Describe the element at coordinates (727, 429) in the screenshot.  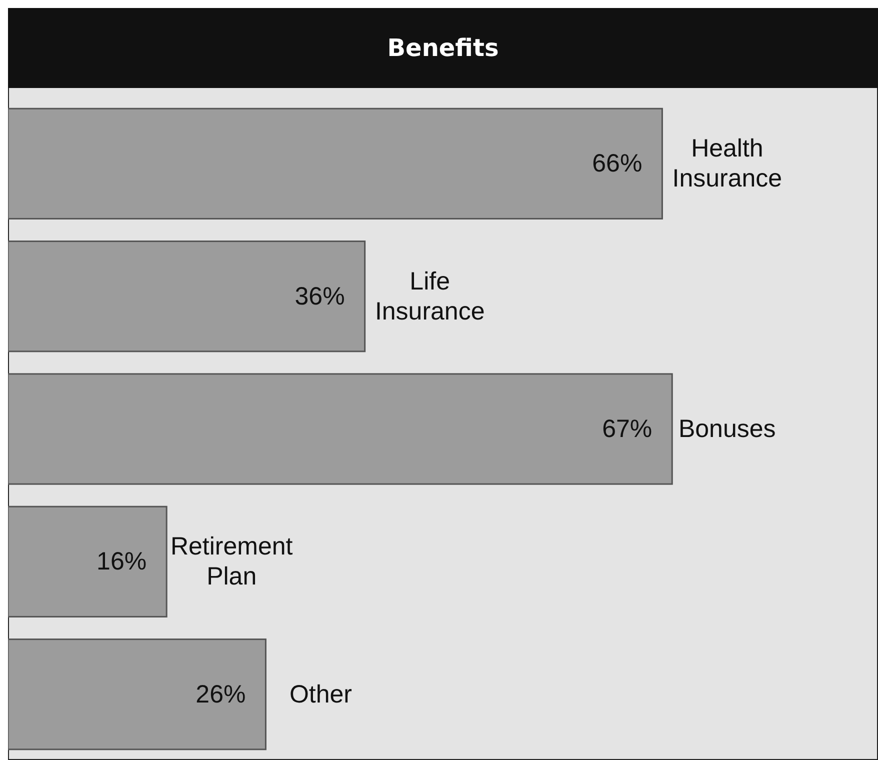
I see `y-tick-label: Bonuses` at that location.